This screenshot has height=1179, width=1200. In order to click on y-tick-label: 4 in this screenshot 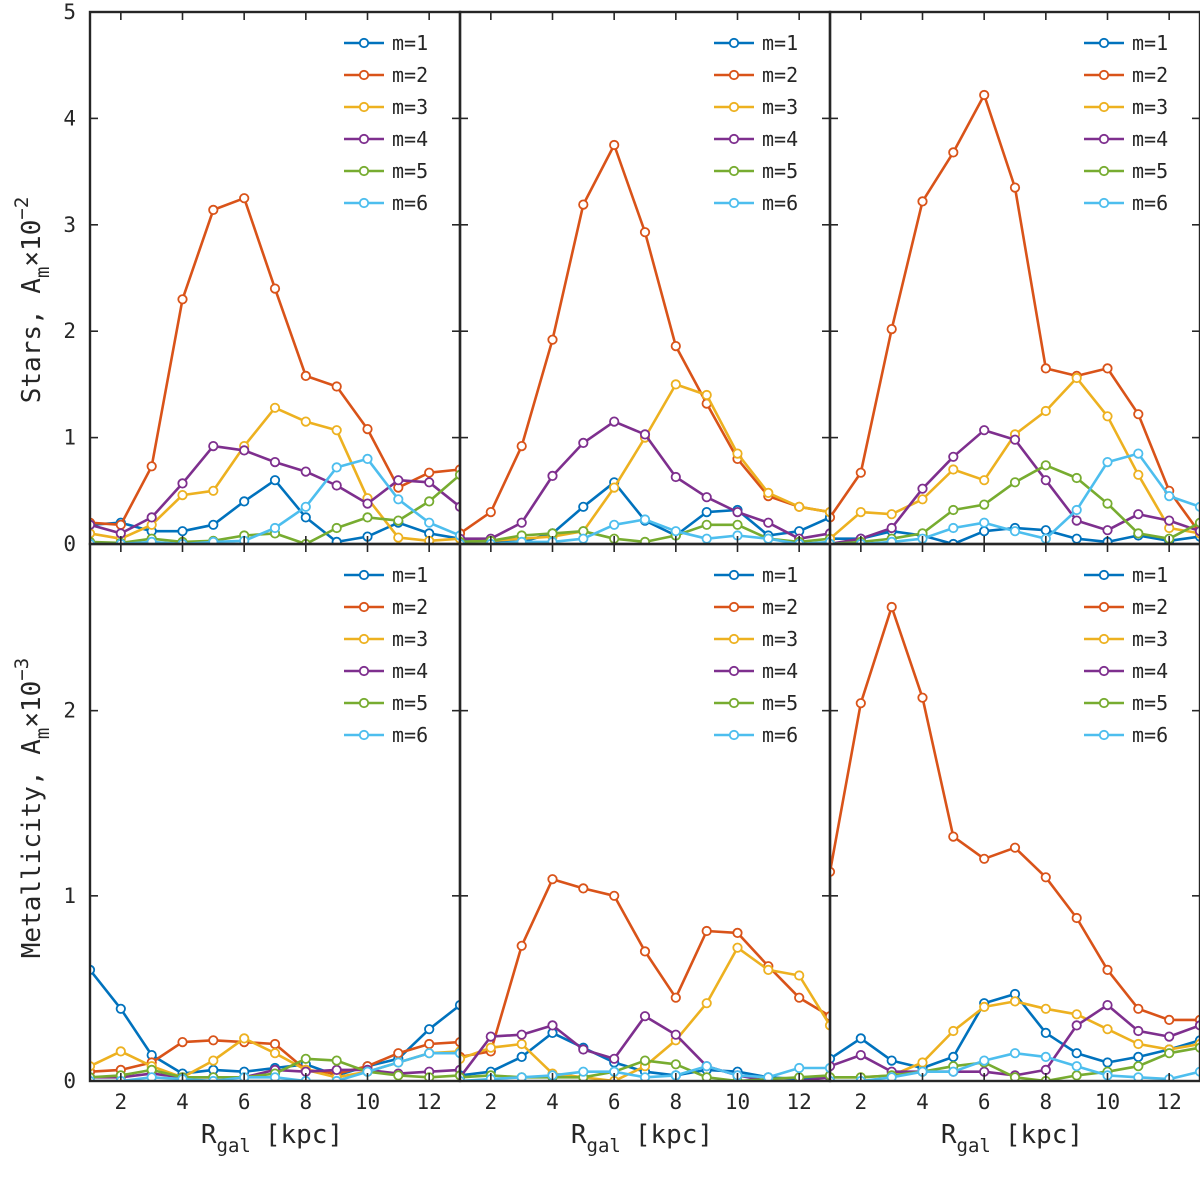, I will do `click(69, 118)`.